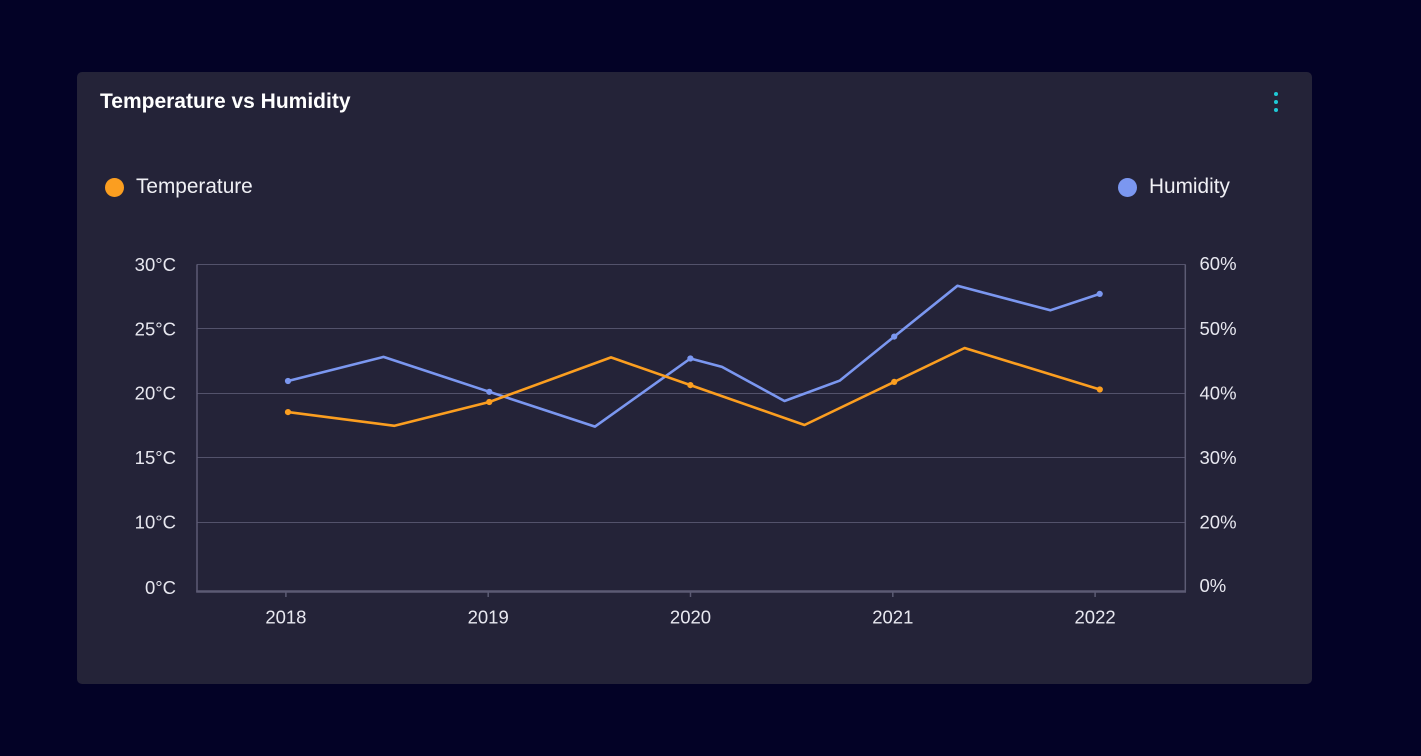 The width and height of the screenshot is (1421, 756). Describe the element at coordinates (285, 616) in the screenshot. I see `svg-text: 2018` at that location.